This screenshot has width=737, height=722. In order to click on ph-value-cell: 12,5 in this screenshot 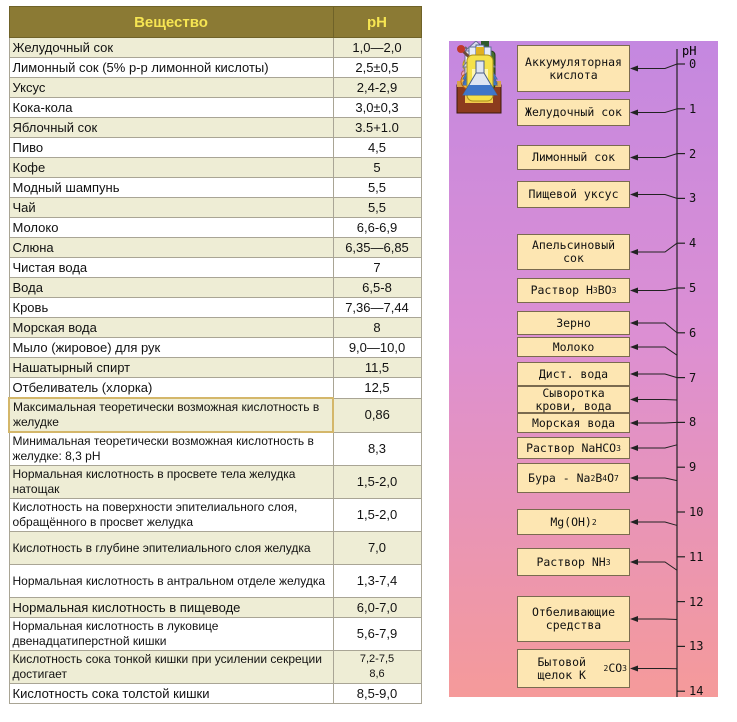, I will do `click(377, 388)`.